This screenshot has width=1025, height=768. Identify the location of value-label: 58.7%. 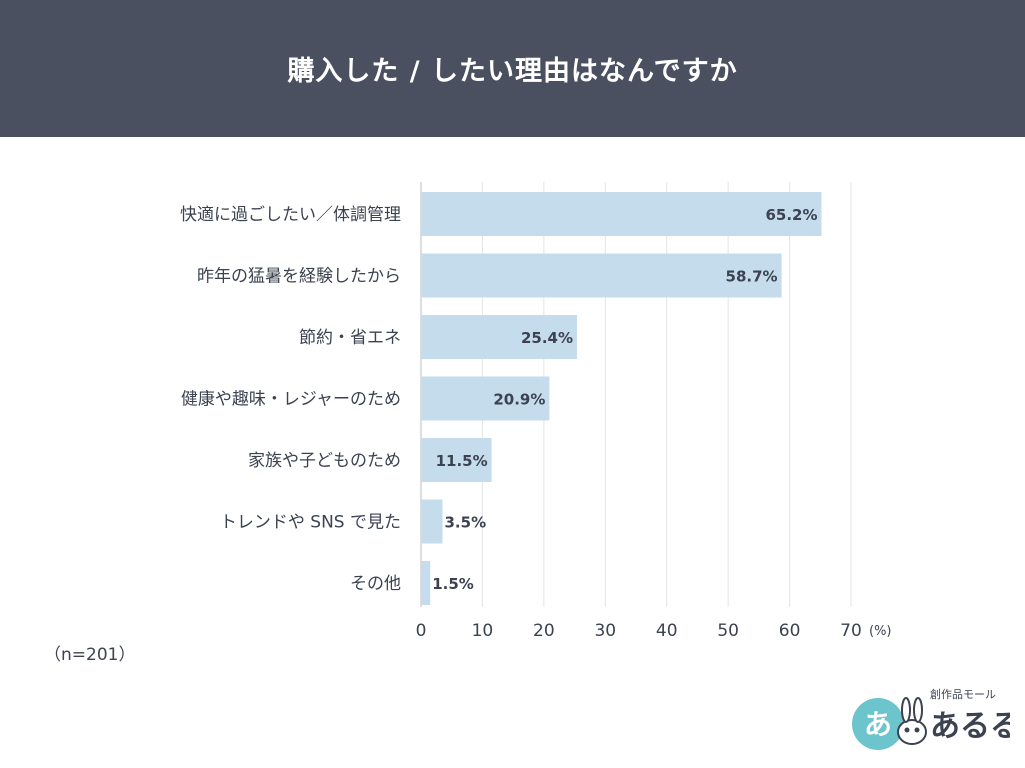
(752, 277).